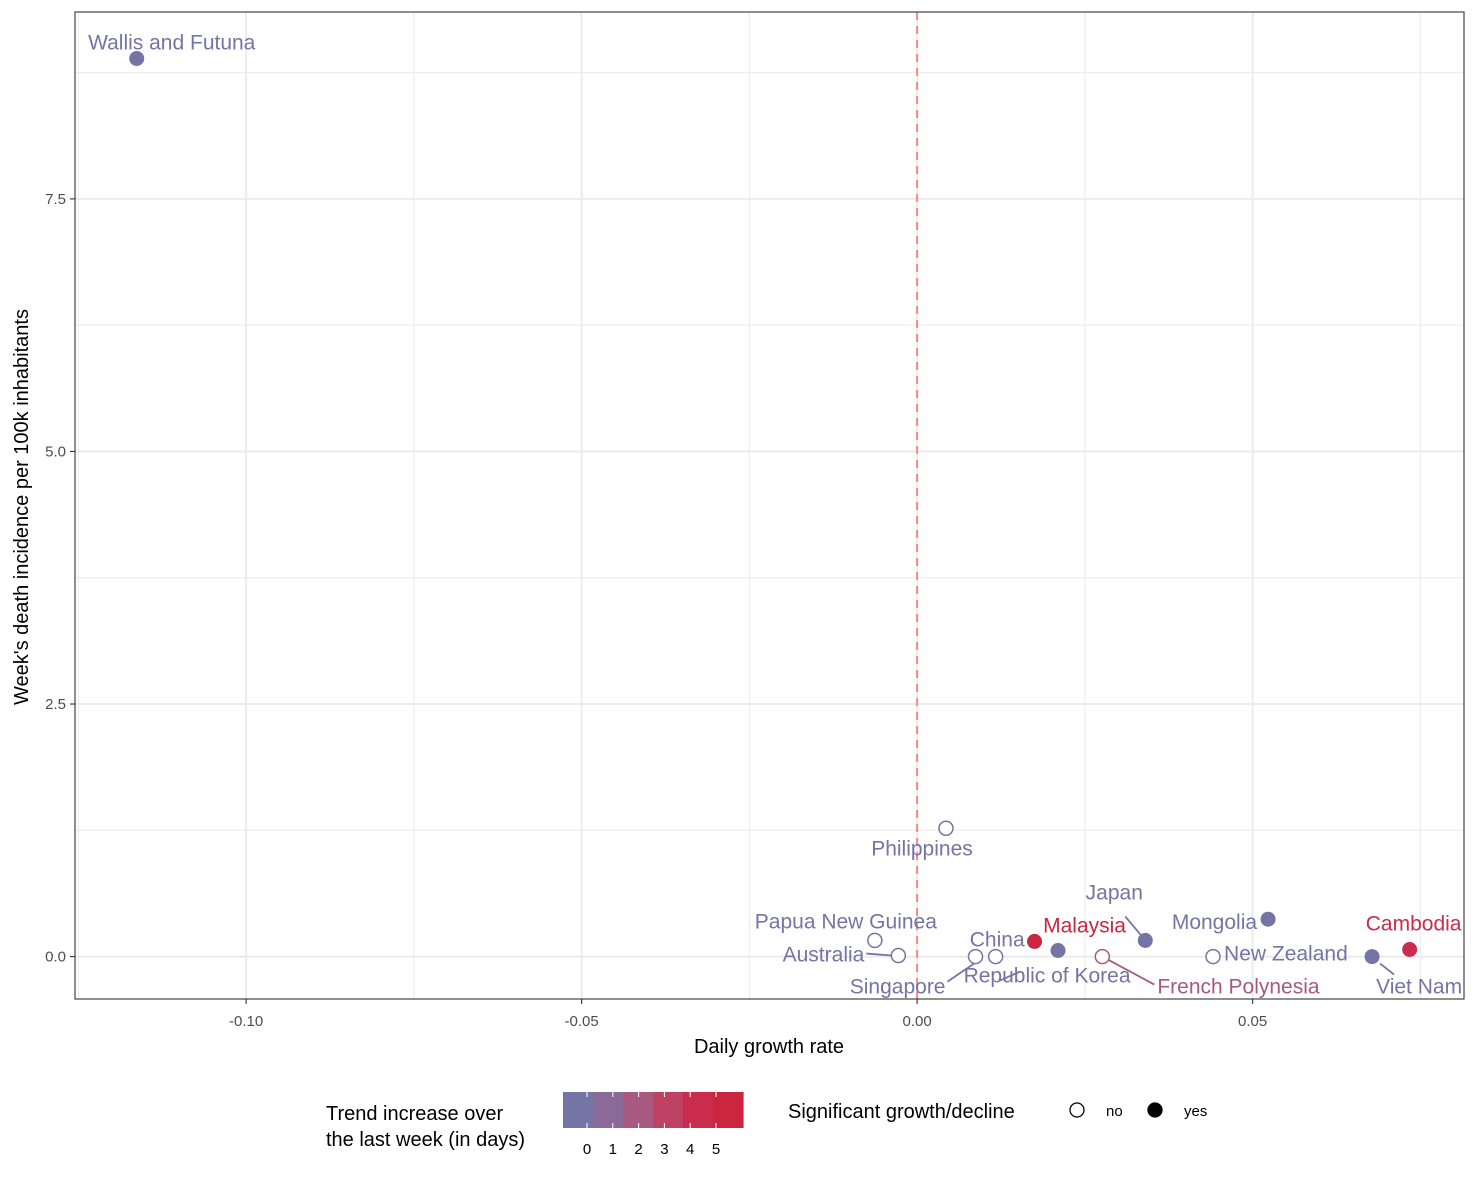 The width and height of the screenshot is (1476, 1181). Describe the element at coordinates (664, 1149) in the screenshot. I see `color-bar-tick-label: 3` at that location.